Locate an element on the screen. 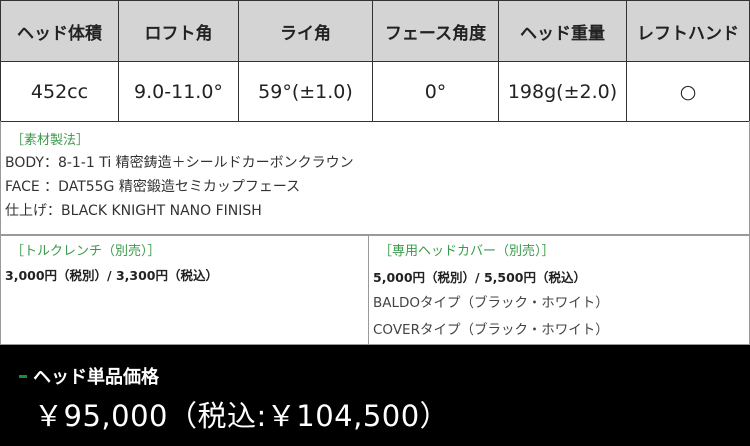 This screenshot has height=446, width=750. head-cover-type-baldo: BALDOタイプ（ブラック・ホワイト） is located at coordinates (491, 303).